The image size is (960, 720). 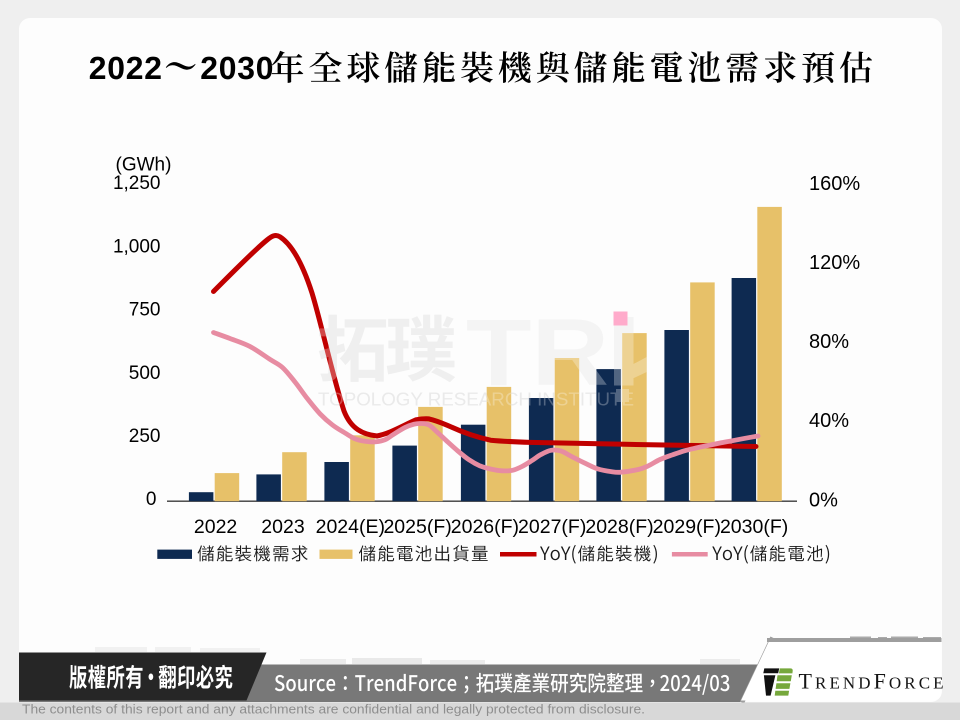 What do you see at coordinates (282, 527) in the screenshot?
I see `svg-text: 2023` at bounding box center [282, 527].